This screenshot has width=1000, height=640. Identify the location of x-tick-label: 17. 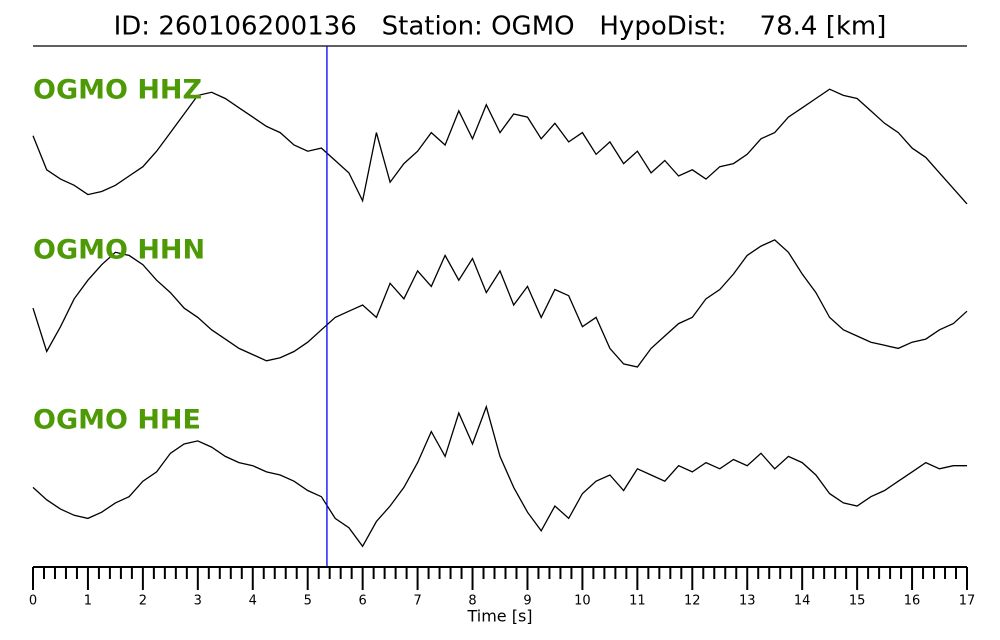
(967, 601).